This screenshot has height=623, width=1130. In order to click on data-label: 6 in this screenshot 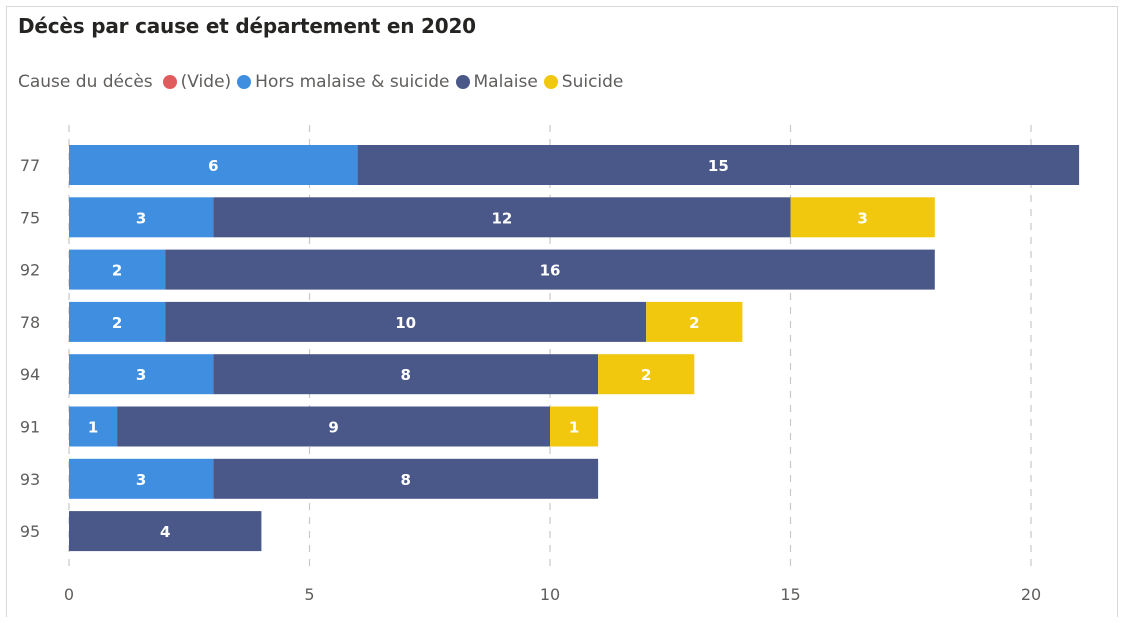, I will do `click(213, 166)`.